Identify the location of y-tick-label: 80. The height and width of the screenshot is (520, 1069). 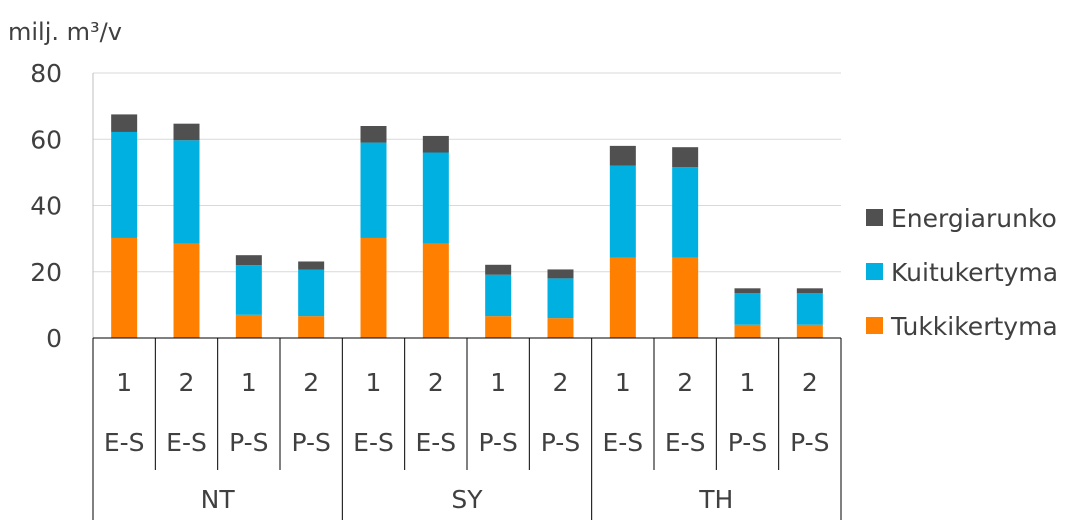
(46, 73).